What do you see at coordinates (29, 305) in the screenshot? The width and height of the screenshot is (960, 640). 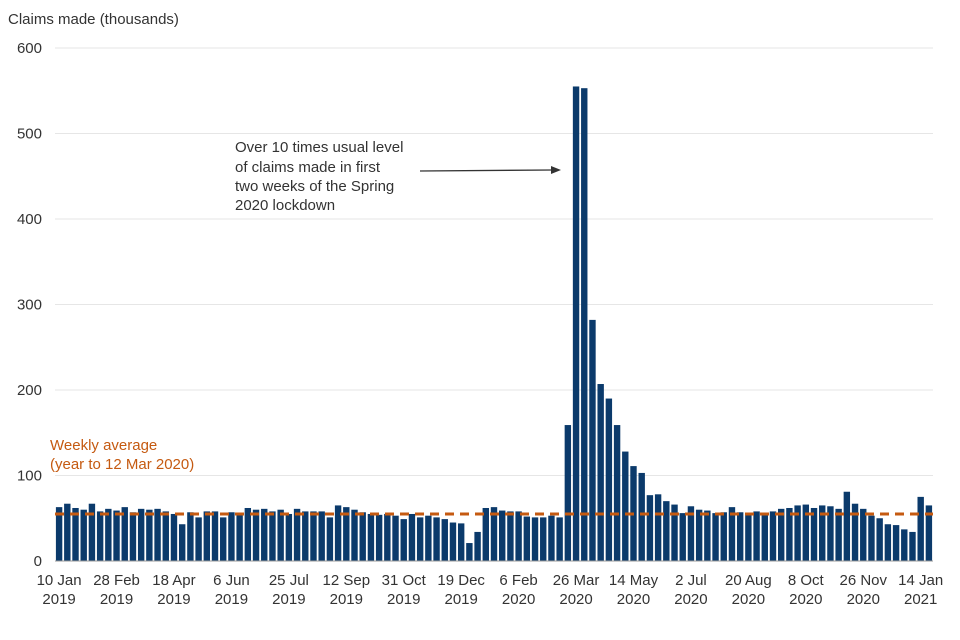 I see `y-axis-ticks: 0 100 200 300 400 500 600` at bounding box center [29, 305].